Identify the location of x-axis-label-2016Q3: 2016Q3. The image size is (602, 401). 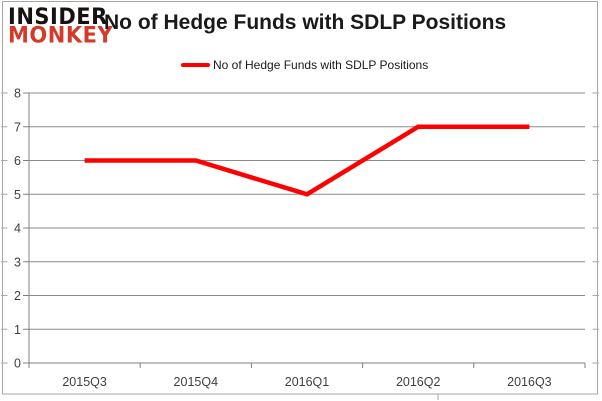
(529, 382).